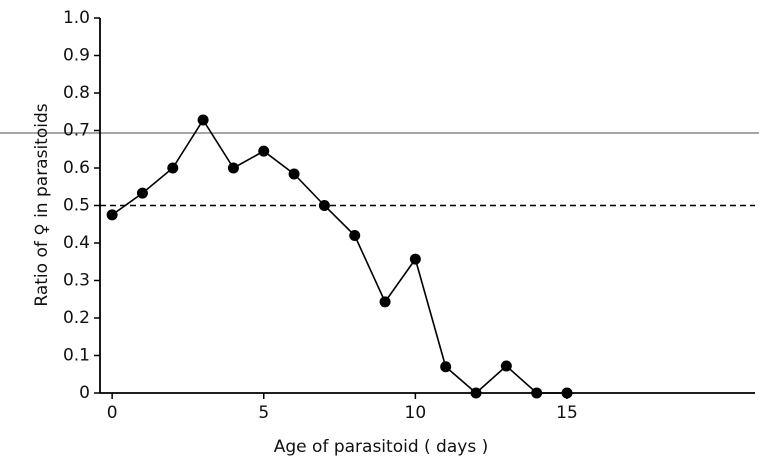 The image size is (759, 464). I want to click on y-tick-label: 0, so click(84, 393).